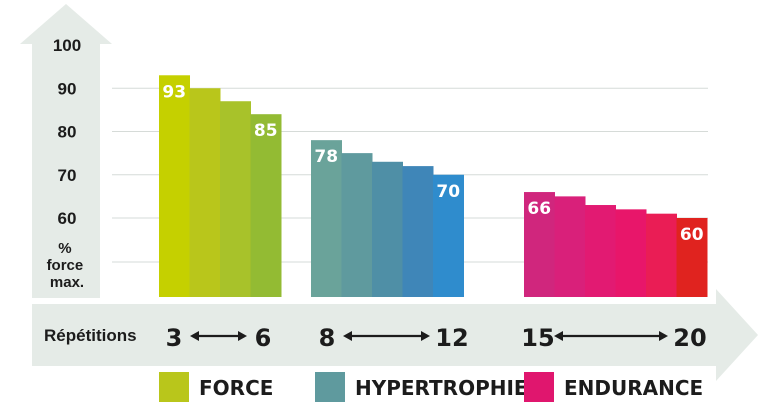  Describe the element at coordinates (67, 282) in the screenshot. I see `y-axis-label-line: max.` at that location.